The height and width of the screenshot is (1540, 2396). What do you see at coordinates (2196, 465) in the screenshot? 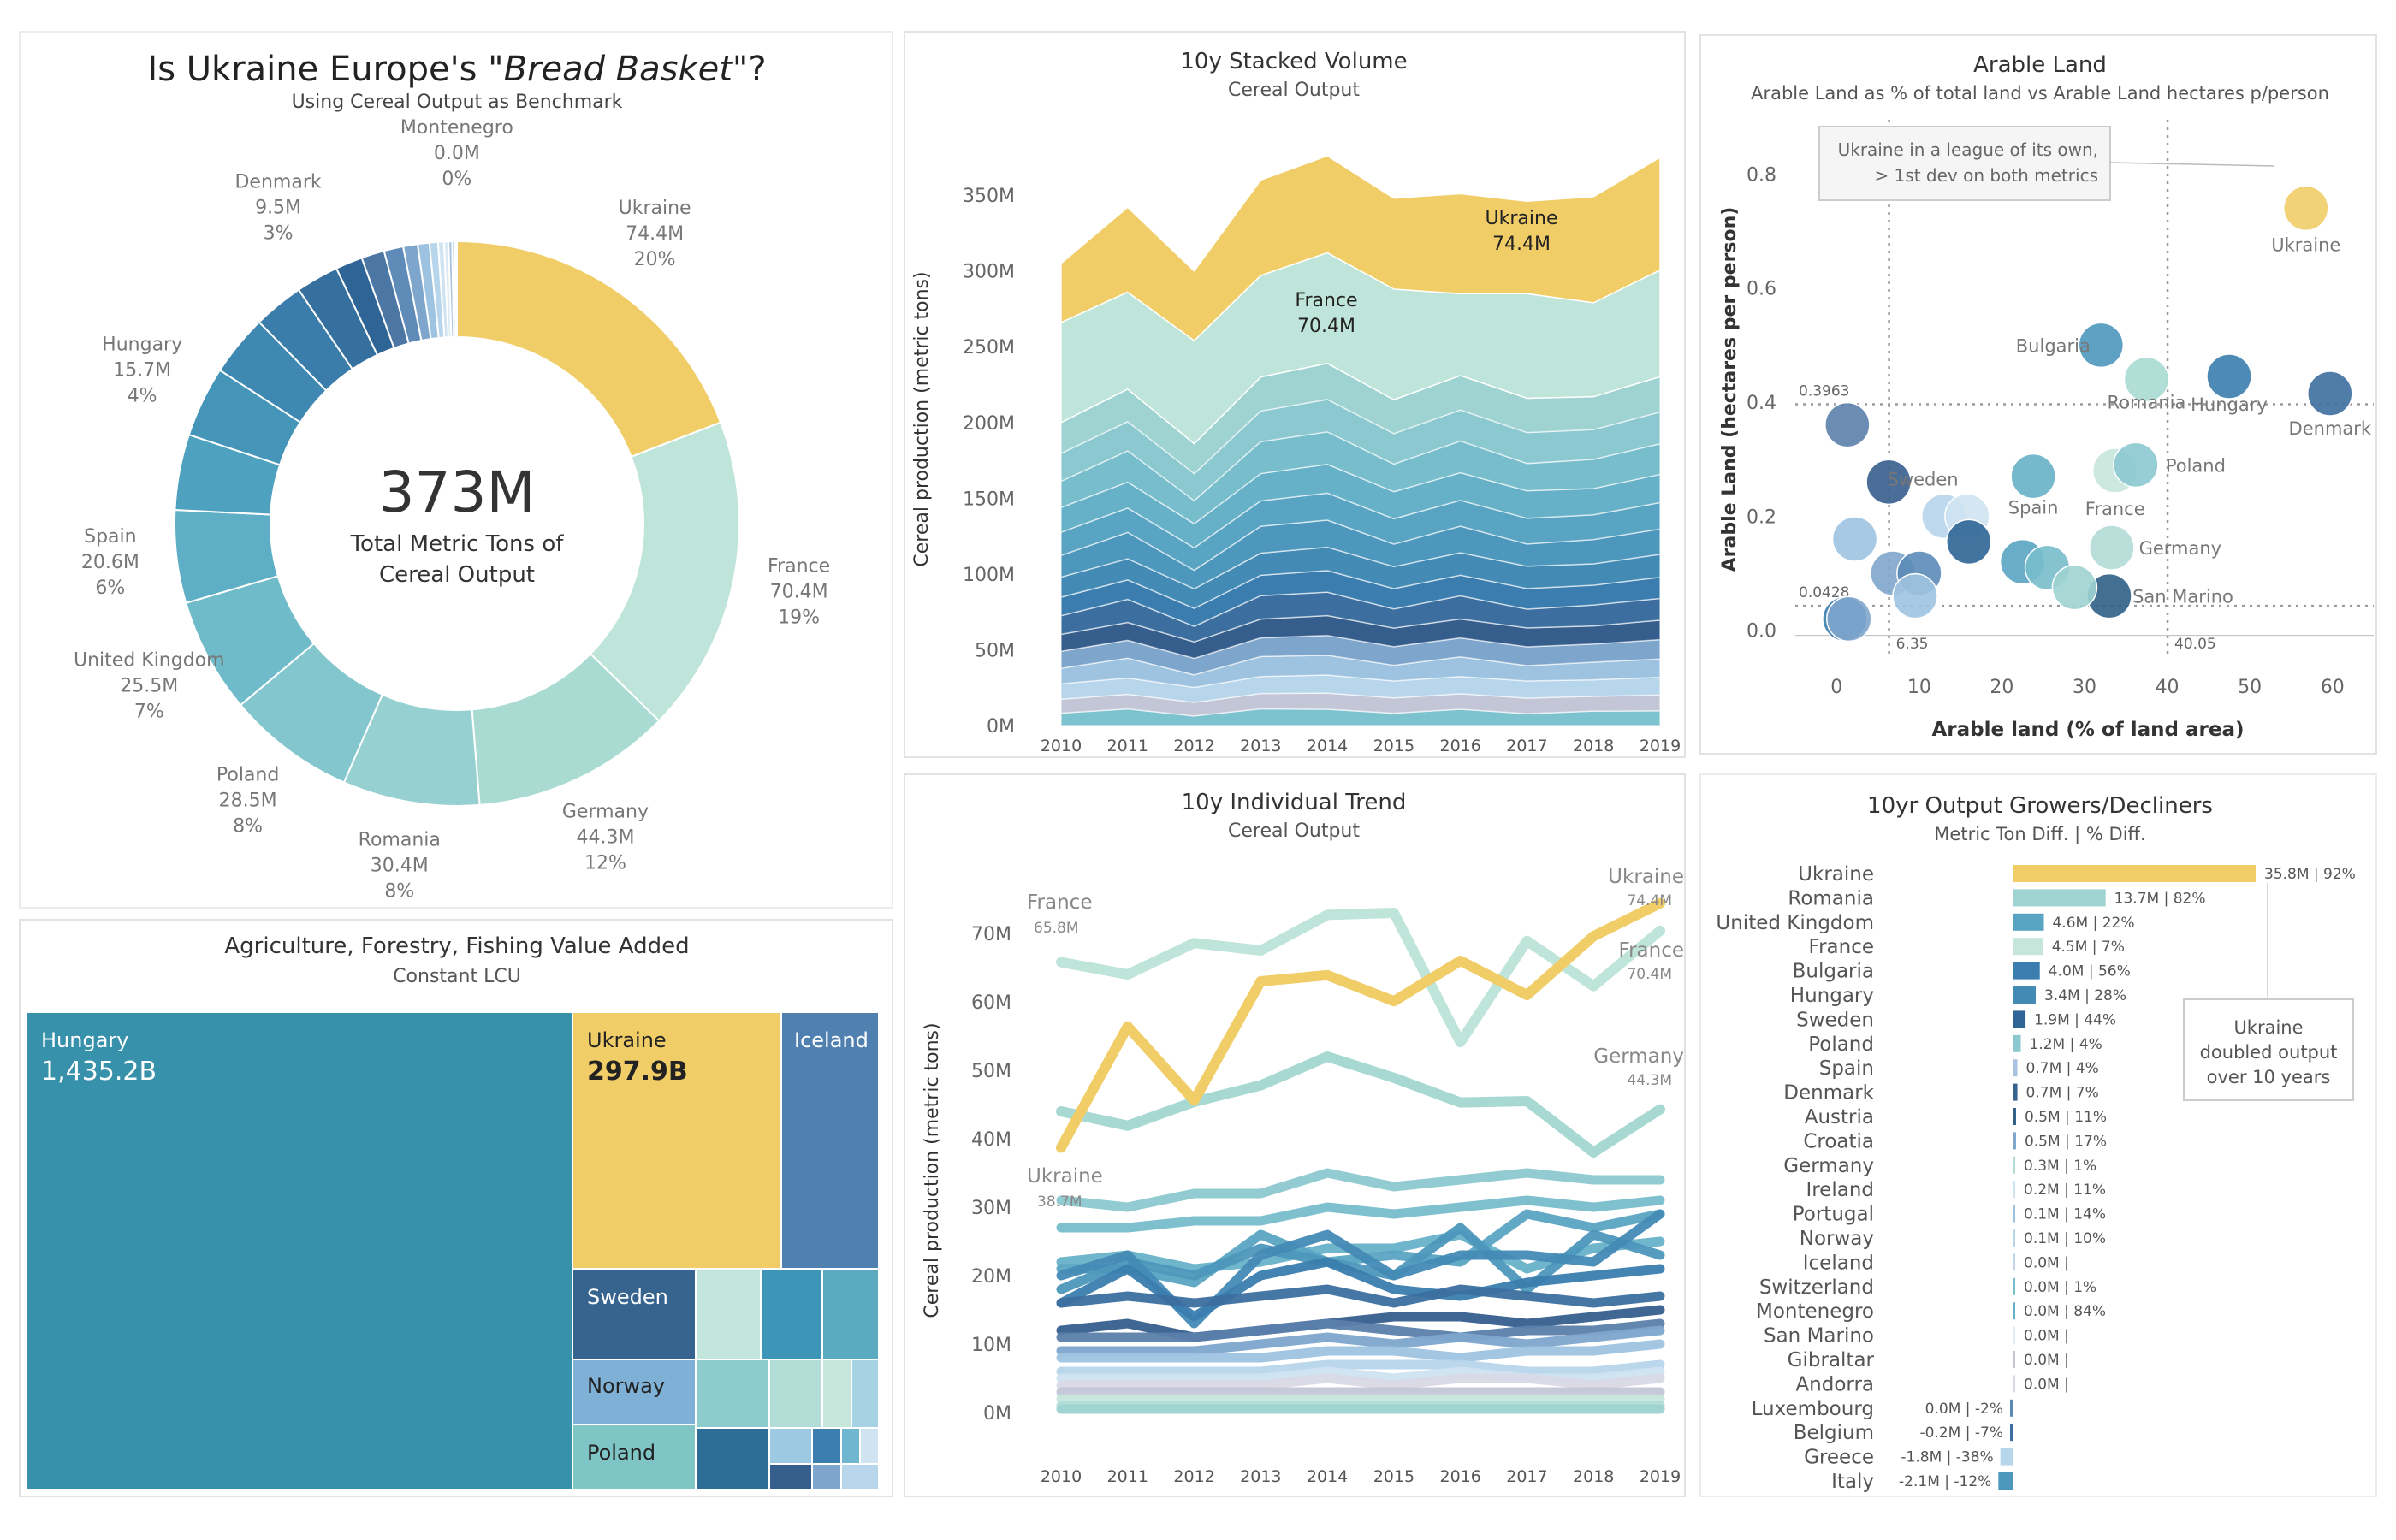
I see `scatter-point-label: Poland` at bounding box center [2196, 465].